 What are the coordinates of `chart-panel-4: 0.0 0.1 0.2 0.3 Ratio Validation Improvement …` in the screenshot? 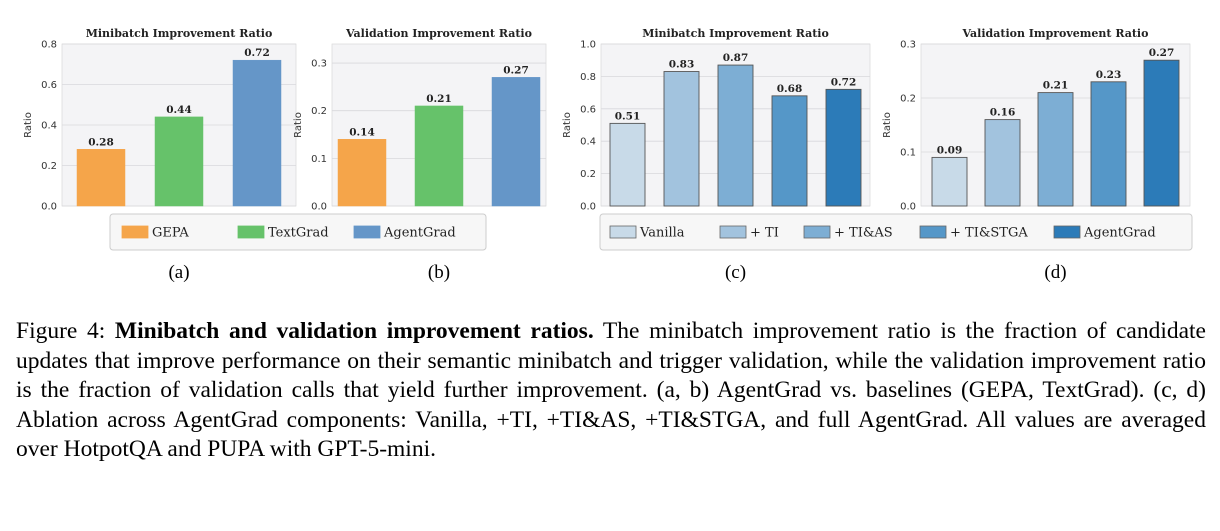 It's located at (1036, 155).